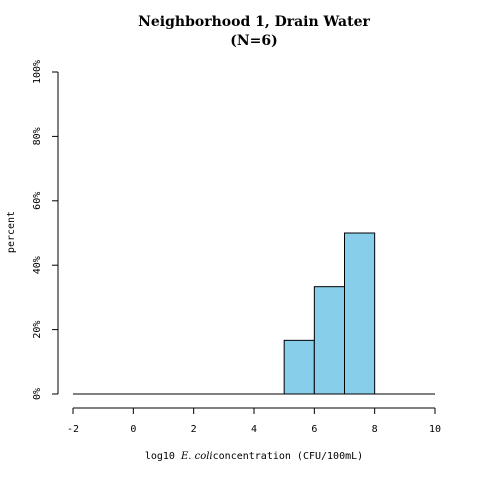  Describe the element at coordinates (37, 330) in the screenshot. I see `y-tick-label-1: 20%` at that location.